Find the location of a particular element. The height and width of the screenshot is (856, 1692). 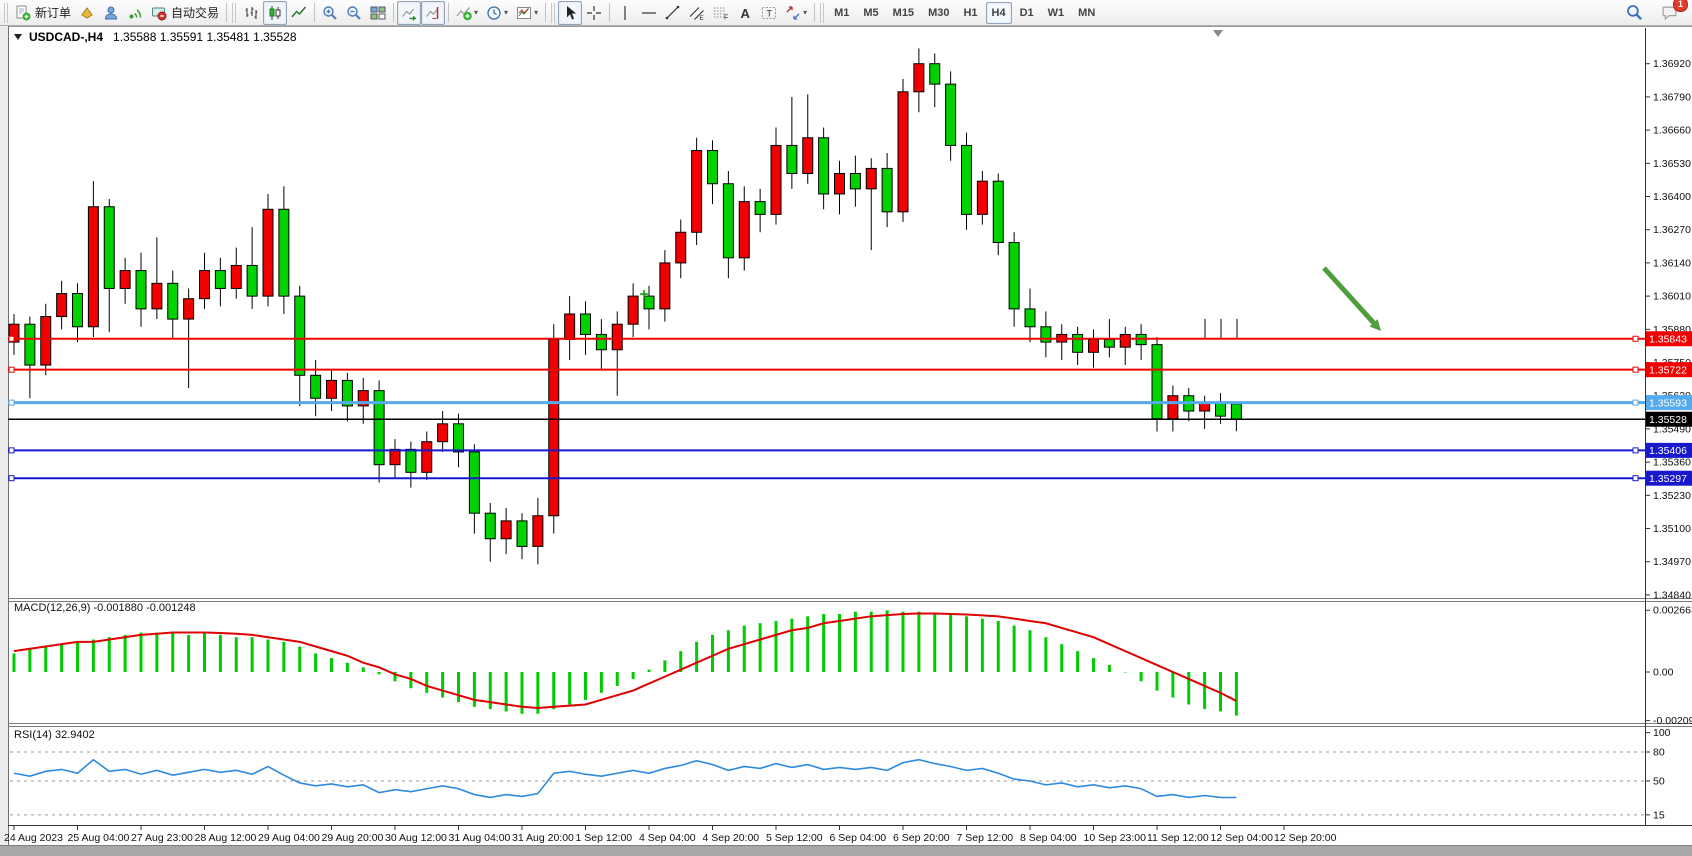

arrows-button: ▾ is located at coordinates (796, 13).